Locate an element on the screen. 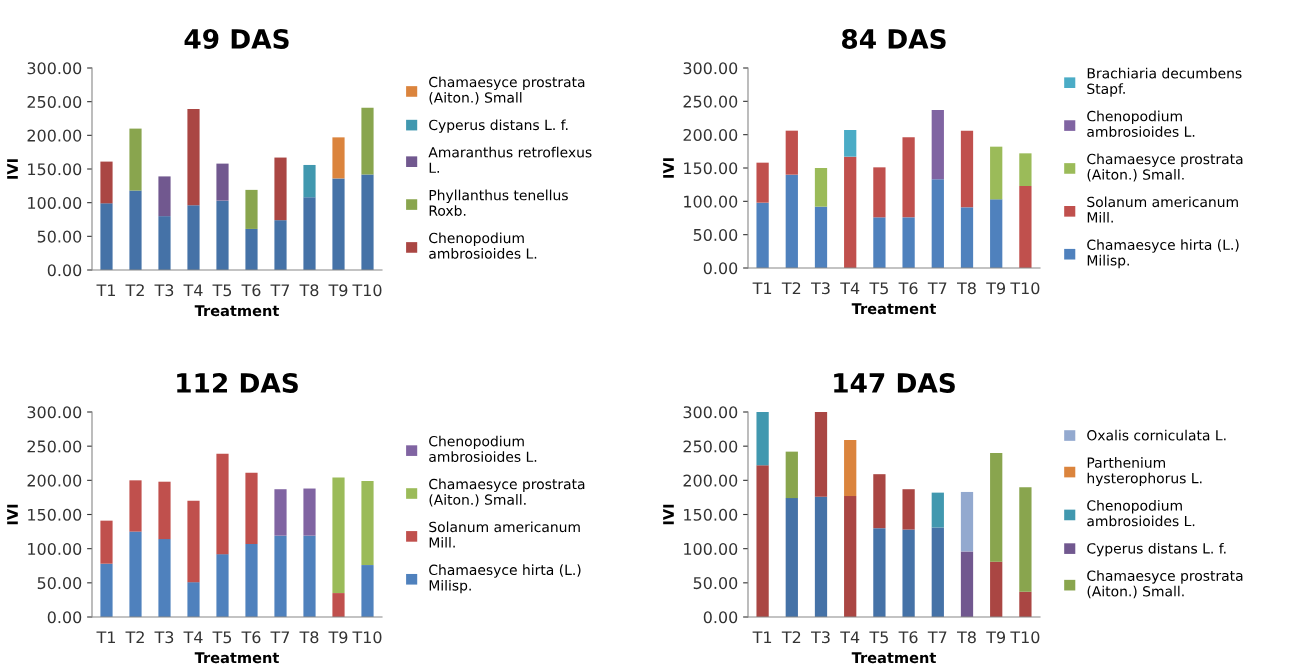 The height and width of the screenshot is (668, 1293). legend-label: Chenopodium ambrosioides L. is located at coordinates (483, 245).